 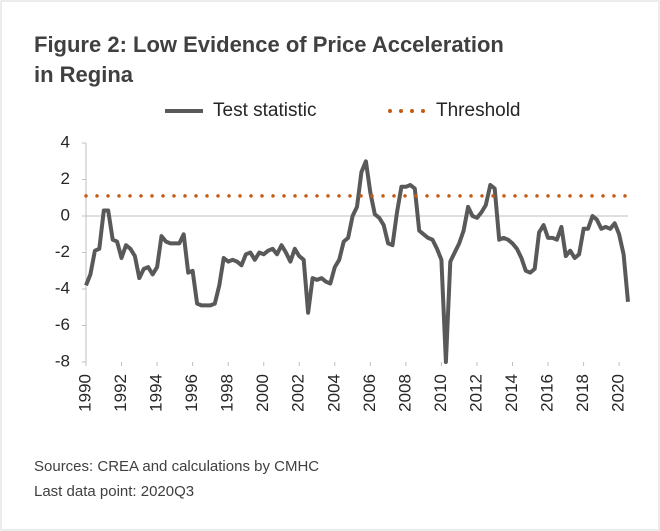 What do you see at coordinates (582, 393) in the screenshot?
I see `x-tick-label: 2018` at bounding box center [582, 393].